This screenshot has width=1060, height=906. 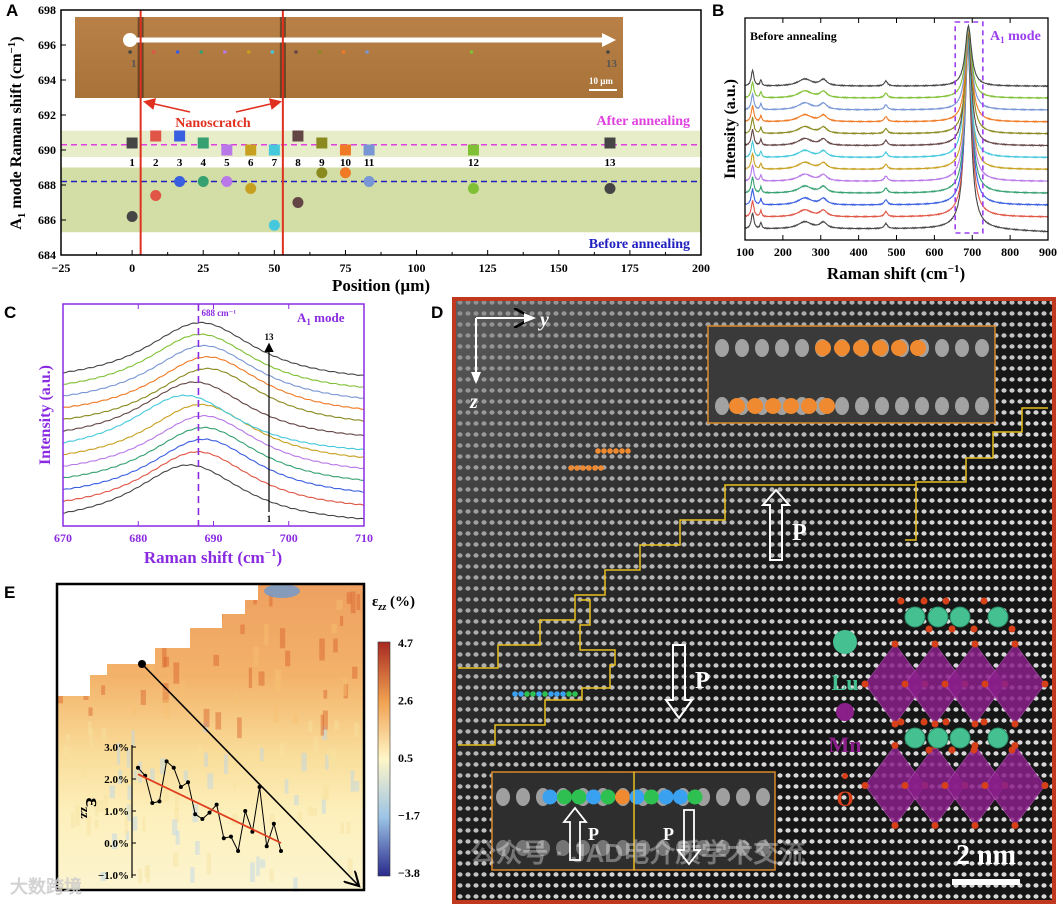 What do you see at coordinates (639, 244) in the screenshot?
I see `before-annealing-label: Before annealing` at bounding box center [639, 244].